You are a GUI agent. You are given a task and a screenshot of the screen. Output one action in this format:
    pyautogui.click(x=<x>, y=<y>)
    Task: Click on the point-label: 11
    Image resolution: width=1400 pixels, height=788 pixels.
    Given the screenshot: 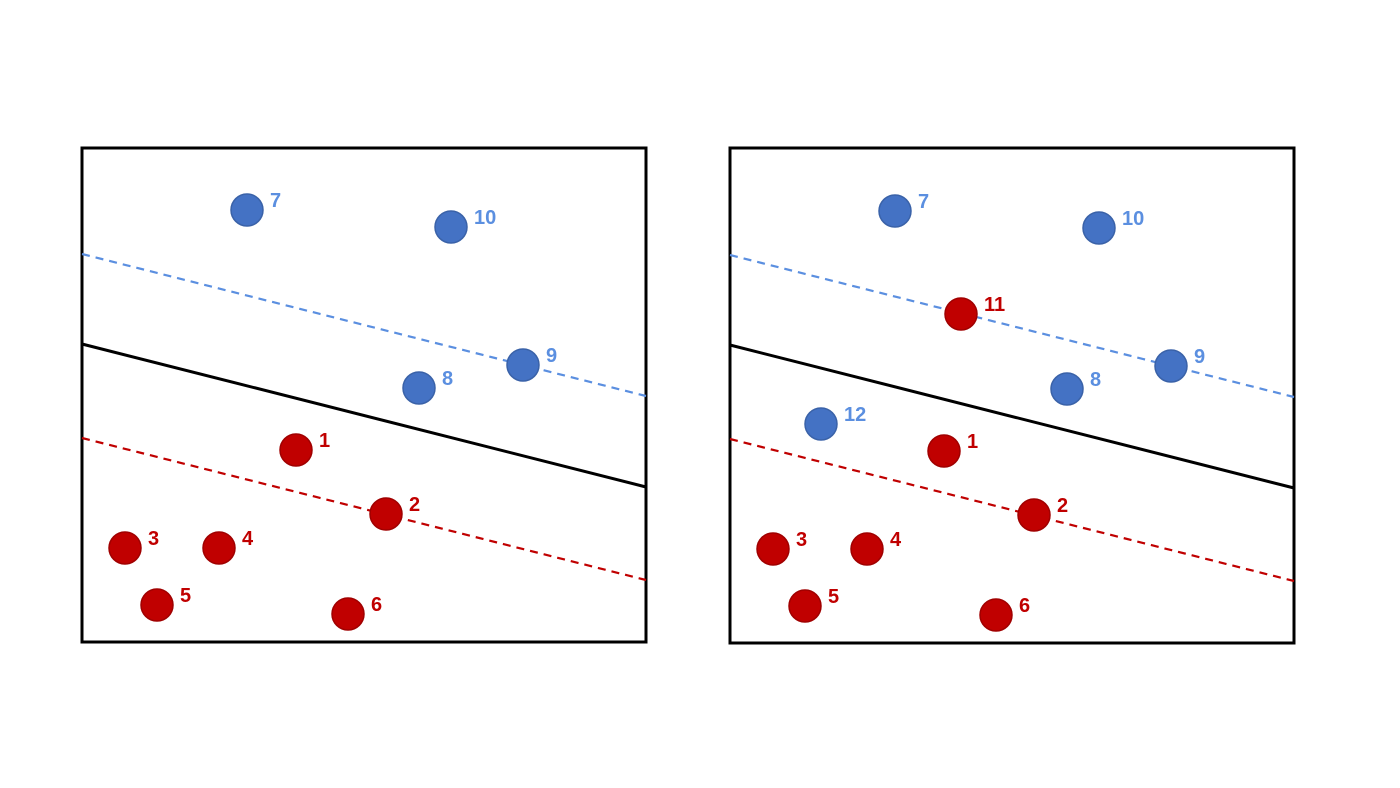 What is the action you would take?
    pyautogui.click(x=994, y=305)
    